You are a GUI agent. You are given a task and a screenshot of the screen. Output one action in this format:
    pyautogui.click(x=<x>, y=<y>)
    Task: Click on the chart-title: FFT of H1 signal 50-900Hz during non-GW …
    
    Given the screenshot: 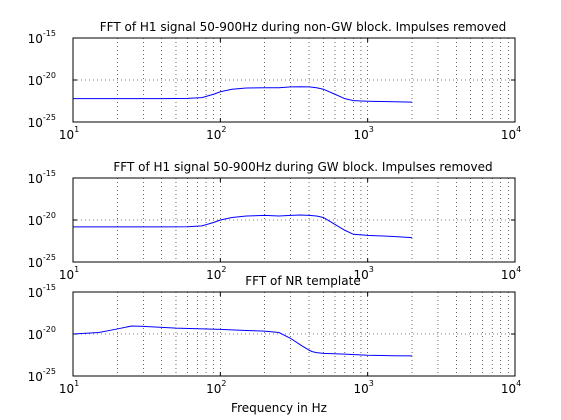 What is the action you would take?
    pyautogui.click(x=303, y=27)
    